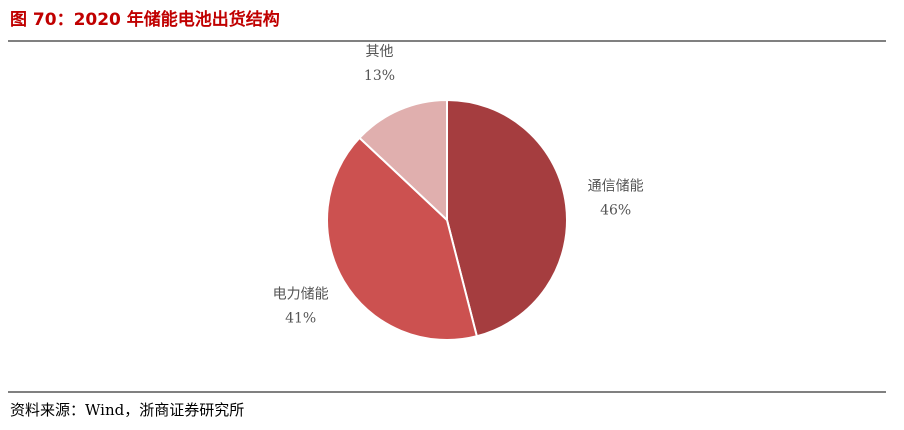 The width and height of the screenshot is (904, 430). Describe the element at coordinates (615, 211) in the screenshot. I see `slice-value: 46%` at that location.